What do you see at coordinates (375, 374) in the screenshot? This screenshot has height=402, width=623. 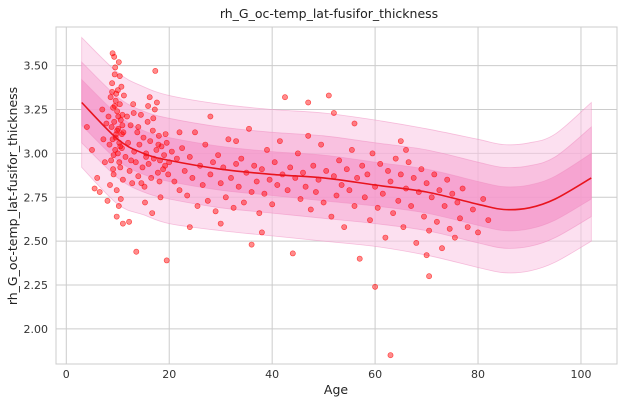 I see `x-tick-label: 60` at bounding box center [375, 374].